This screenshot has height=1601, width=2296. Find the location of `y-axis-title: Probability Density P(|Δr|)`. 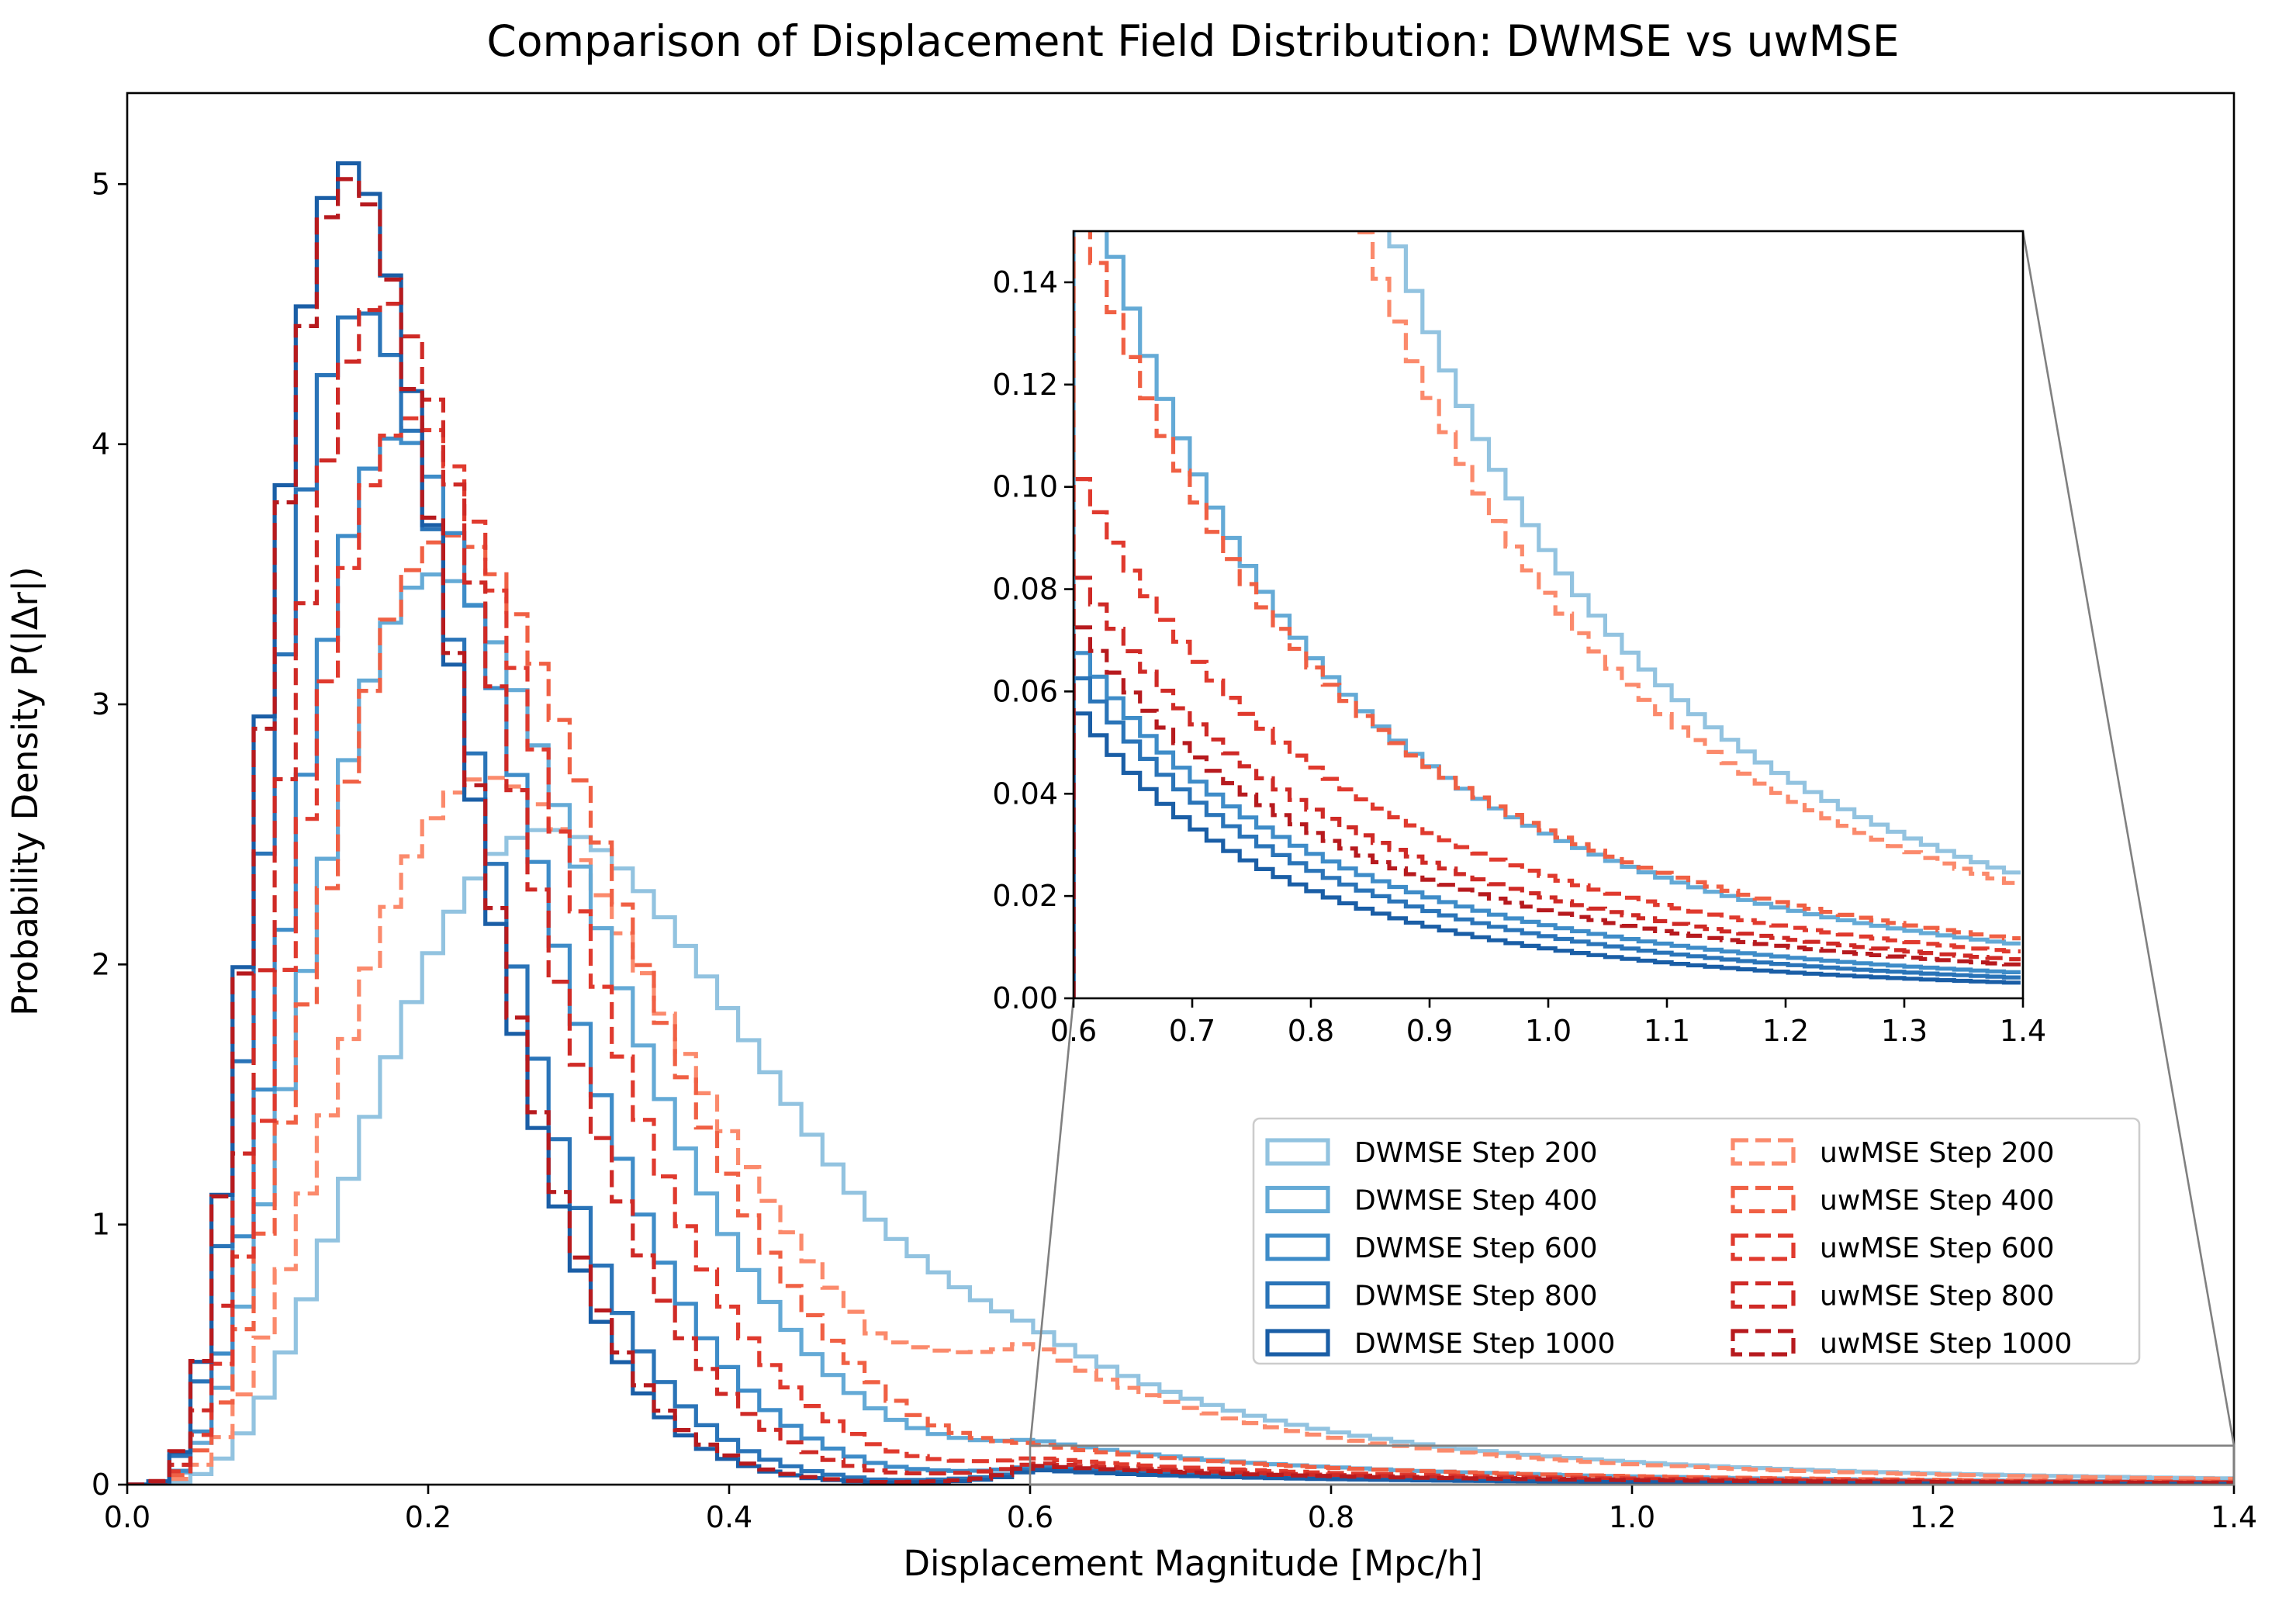

y-axis-title: Probability Density P(|Δr|) is located at coordinates (25, 790).